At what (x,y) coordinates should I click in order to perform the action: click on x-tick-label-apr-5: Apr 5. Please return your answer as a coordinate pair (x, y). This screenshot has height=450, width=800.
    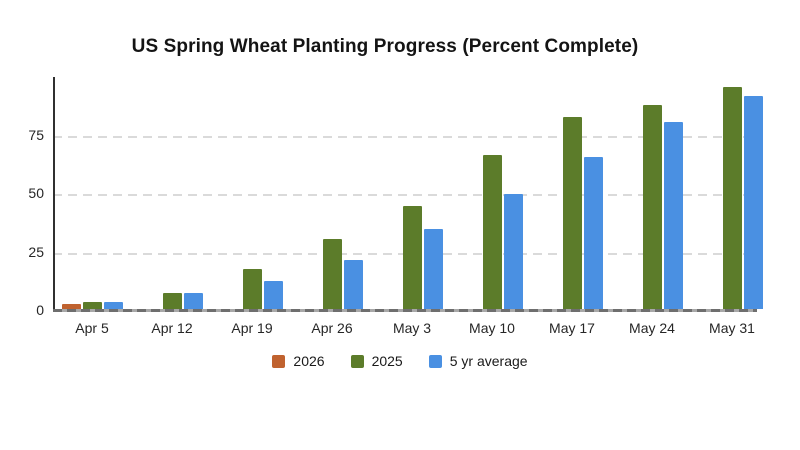
    Looking at the image, I should click on (92, 328).